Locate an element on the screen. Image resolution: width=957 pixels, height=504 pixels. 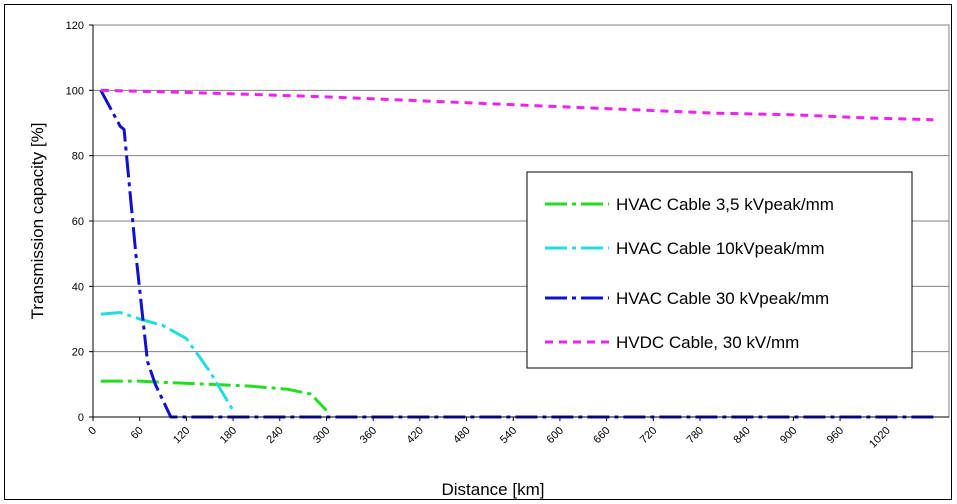
legend-label-1: HVAC Cable 3,5 kVpeak/mm is located at coordinates (725, 204).